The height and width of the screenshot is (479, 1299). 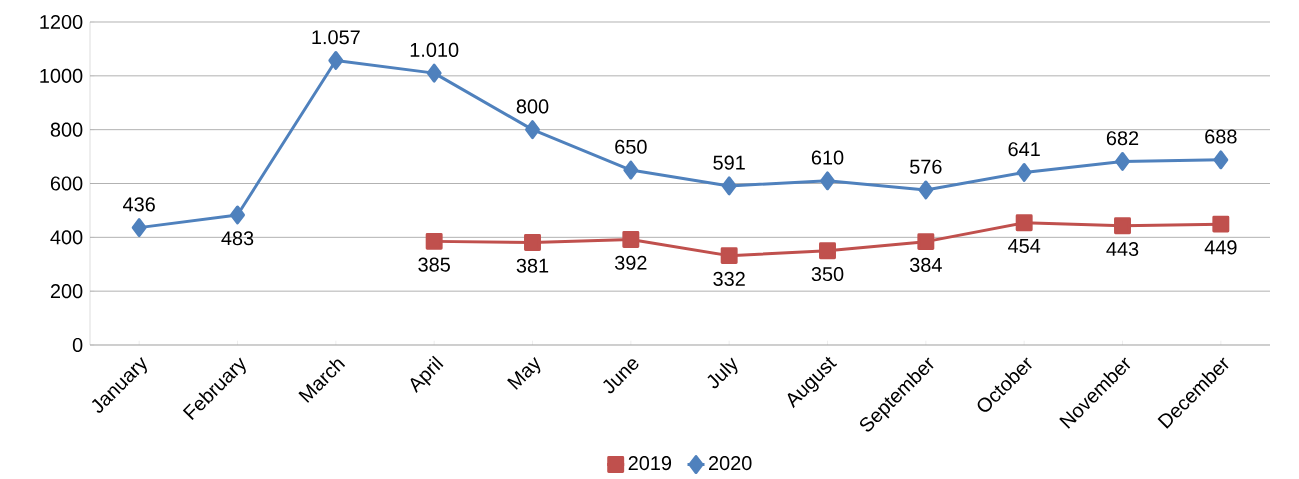 What do you see at coordinates (926, 166) in the screenshot?
I see `data-label: 576` at bounding box center [926, 166].